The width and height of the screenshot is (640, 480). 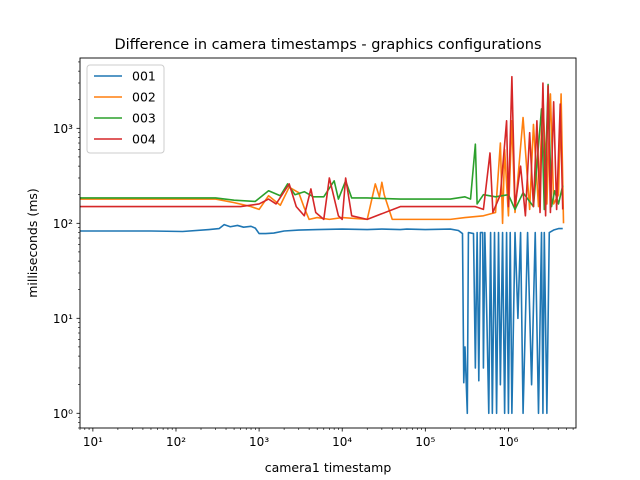 I want to click on x-tick-label: 10³, so click(x=259, y=442).